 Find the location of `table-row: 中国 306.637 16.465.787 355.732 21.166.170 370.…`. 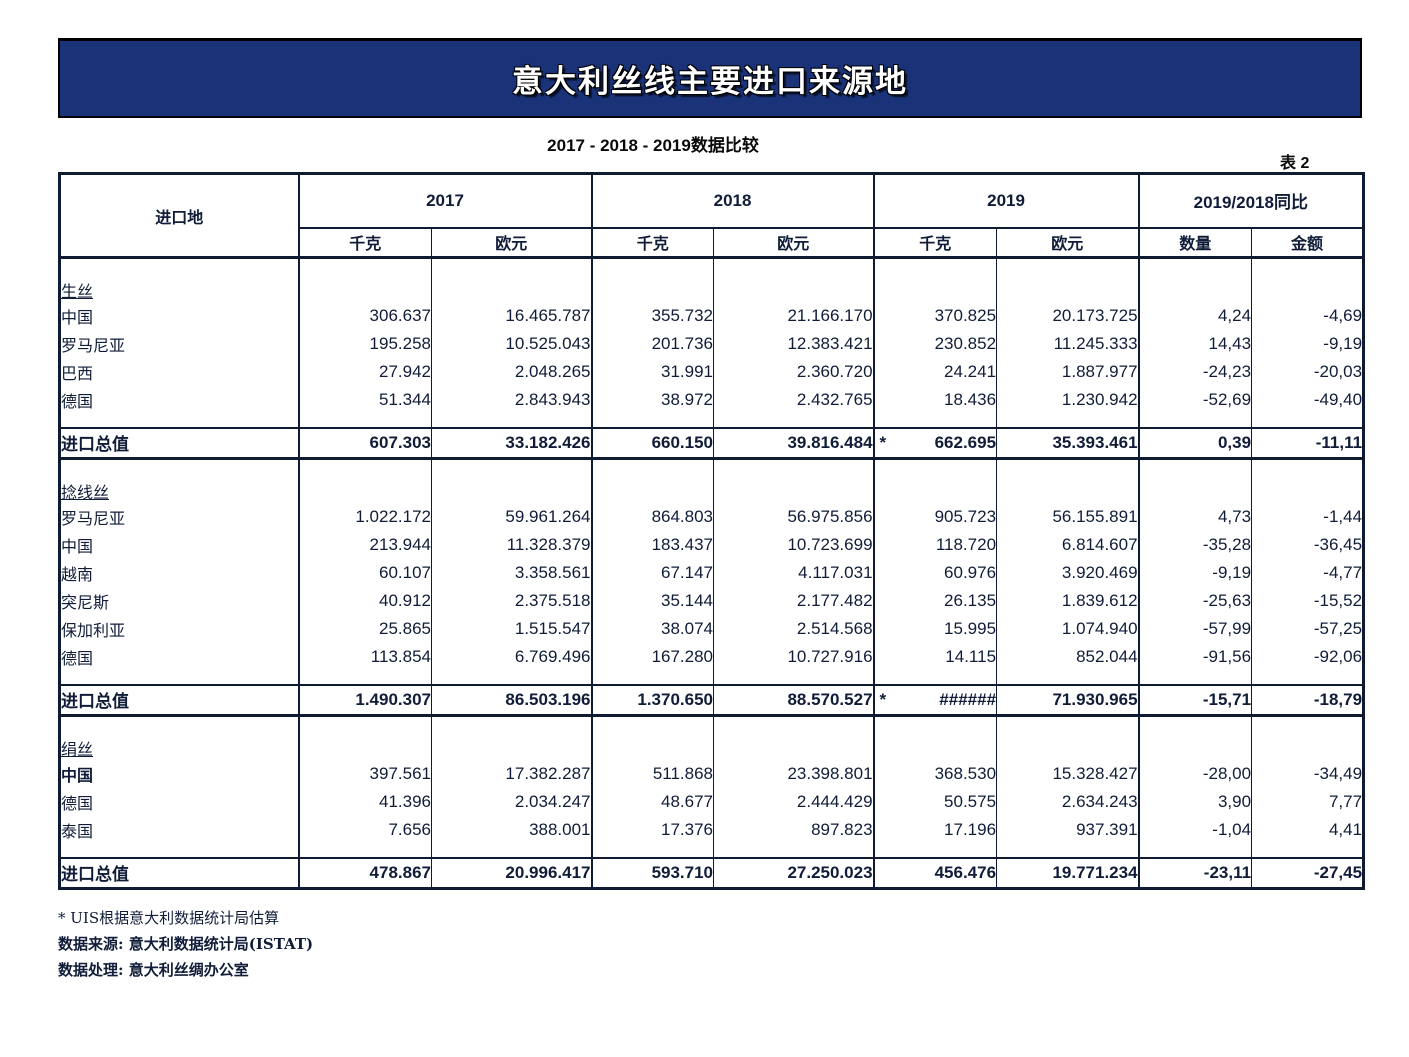

table-row: 中国 306.637 16.465.787 355.732 21.166.170 370.… is located at coordinates (712, 315).